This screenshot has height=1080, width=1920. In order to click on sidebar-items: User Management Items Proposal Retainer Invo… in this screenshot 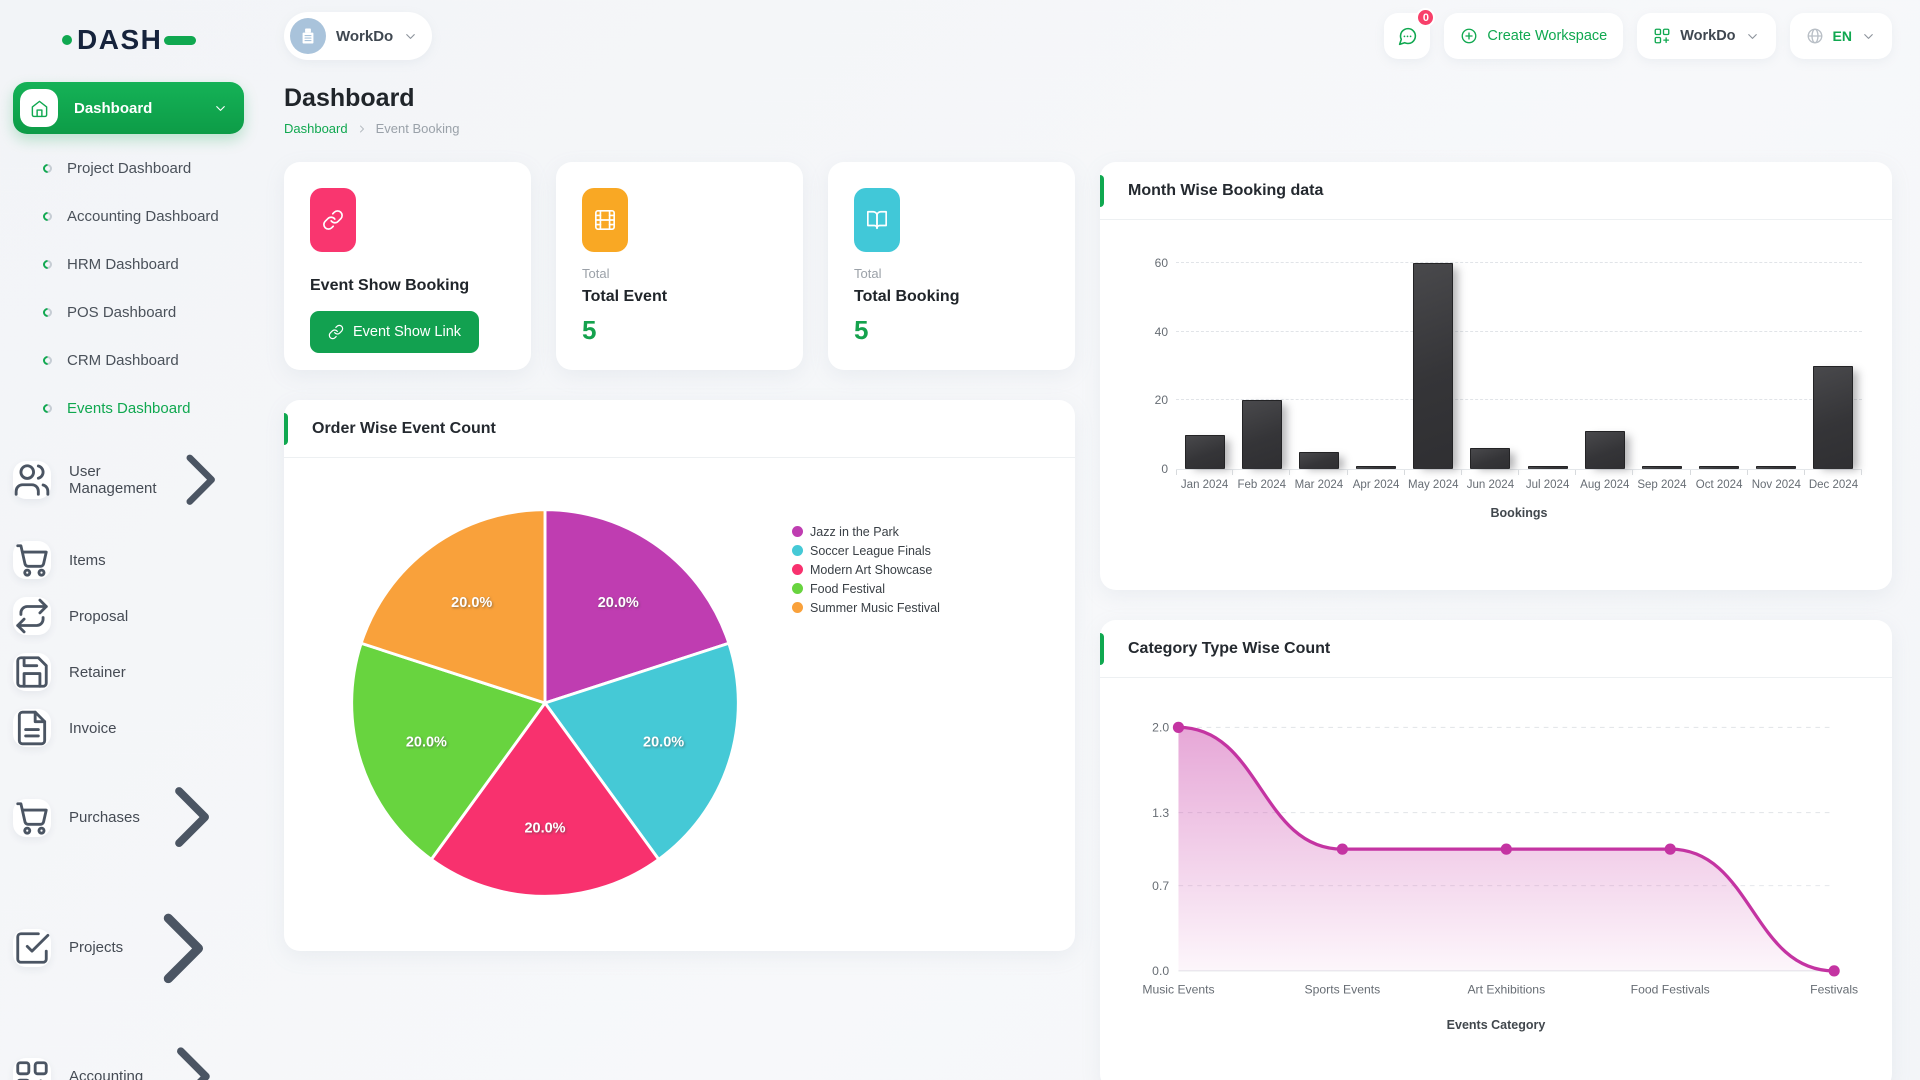, I will do `click(128, 758)`.